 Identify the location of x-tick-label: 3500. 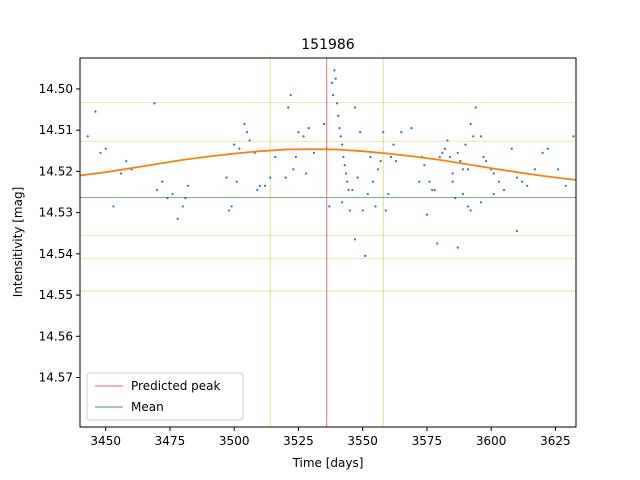
(234, 441).